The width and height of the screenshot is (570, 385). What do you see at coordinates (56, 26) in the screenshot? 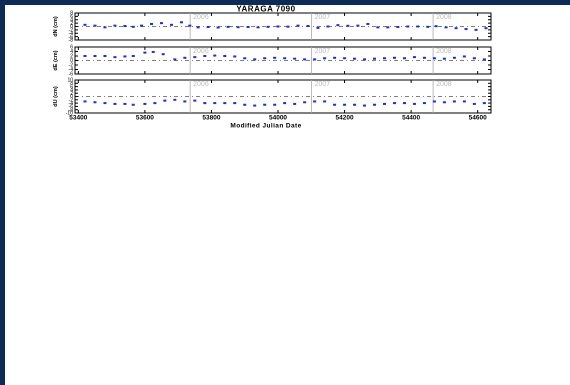
I see `y-axis-title-dN: dN (cm)` at bounding box center [56, 26].